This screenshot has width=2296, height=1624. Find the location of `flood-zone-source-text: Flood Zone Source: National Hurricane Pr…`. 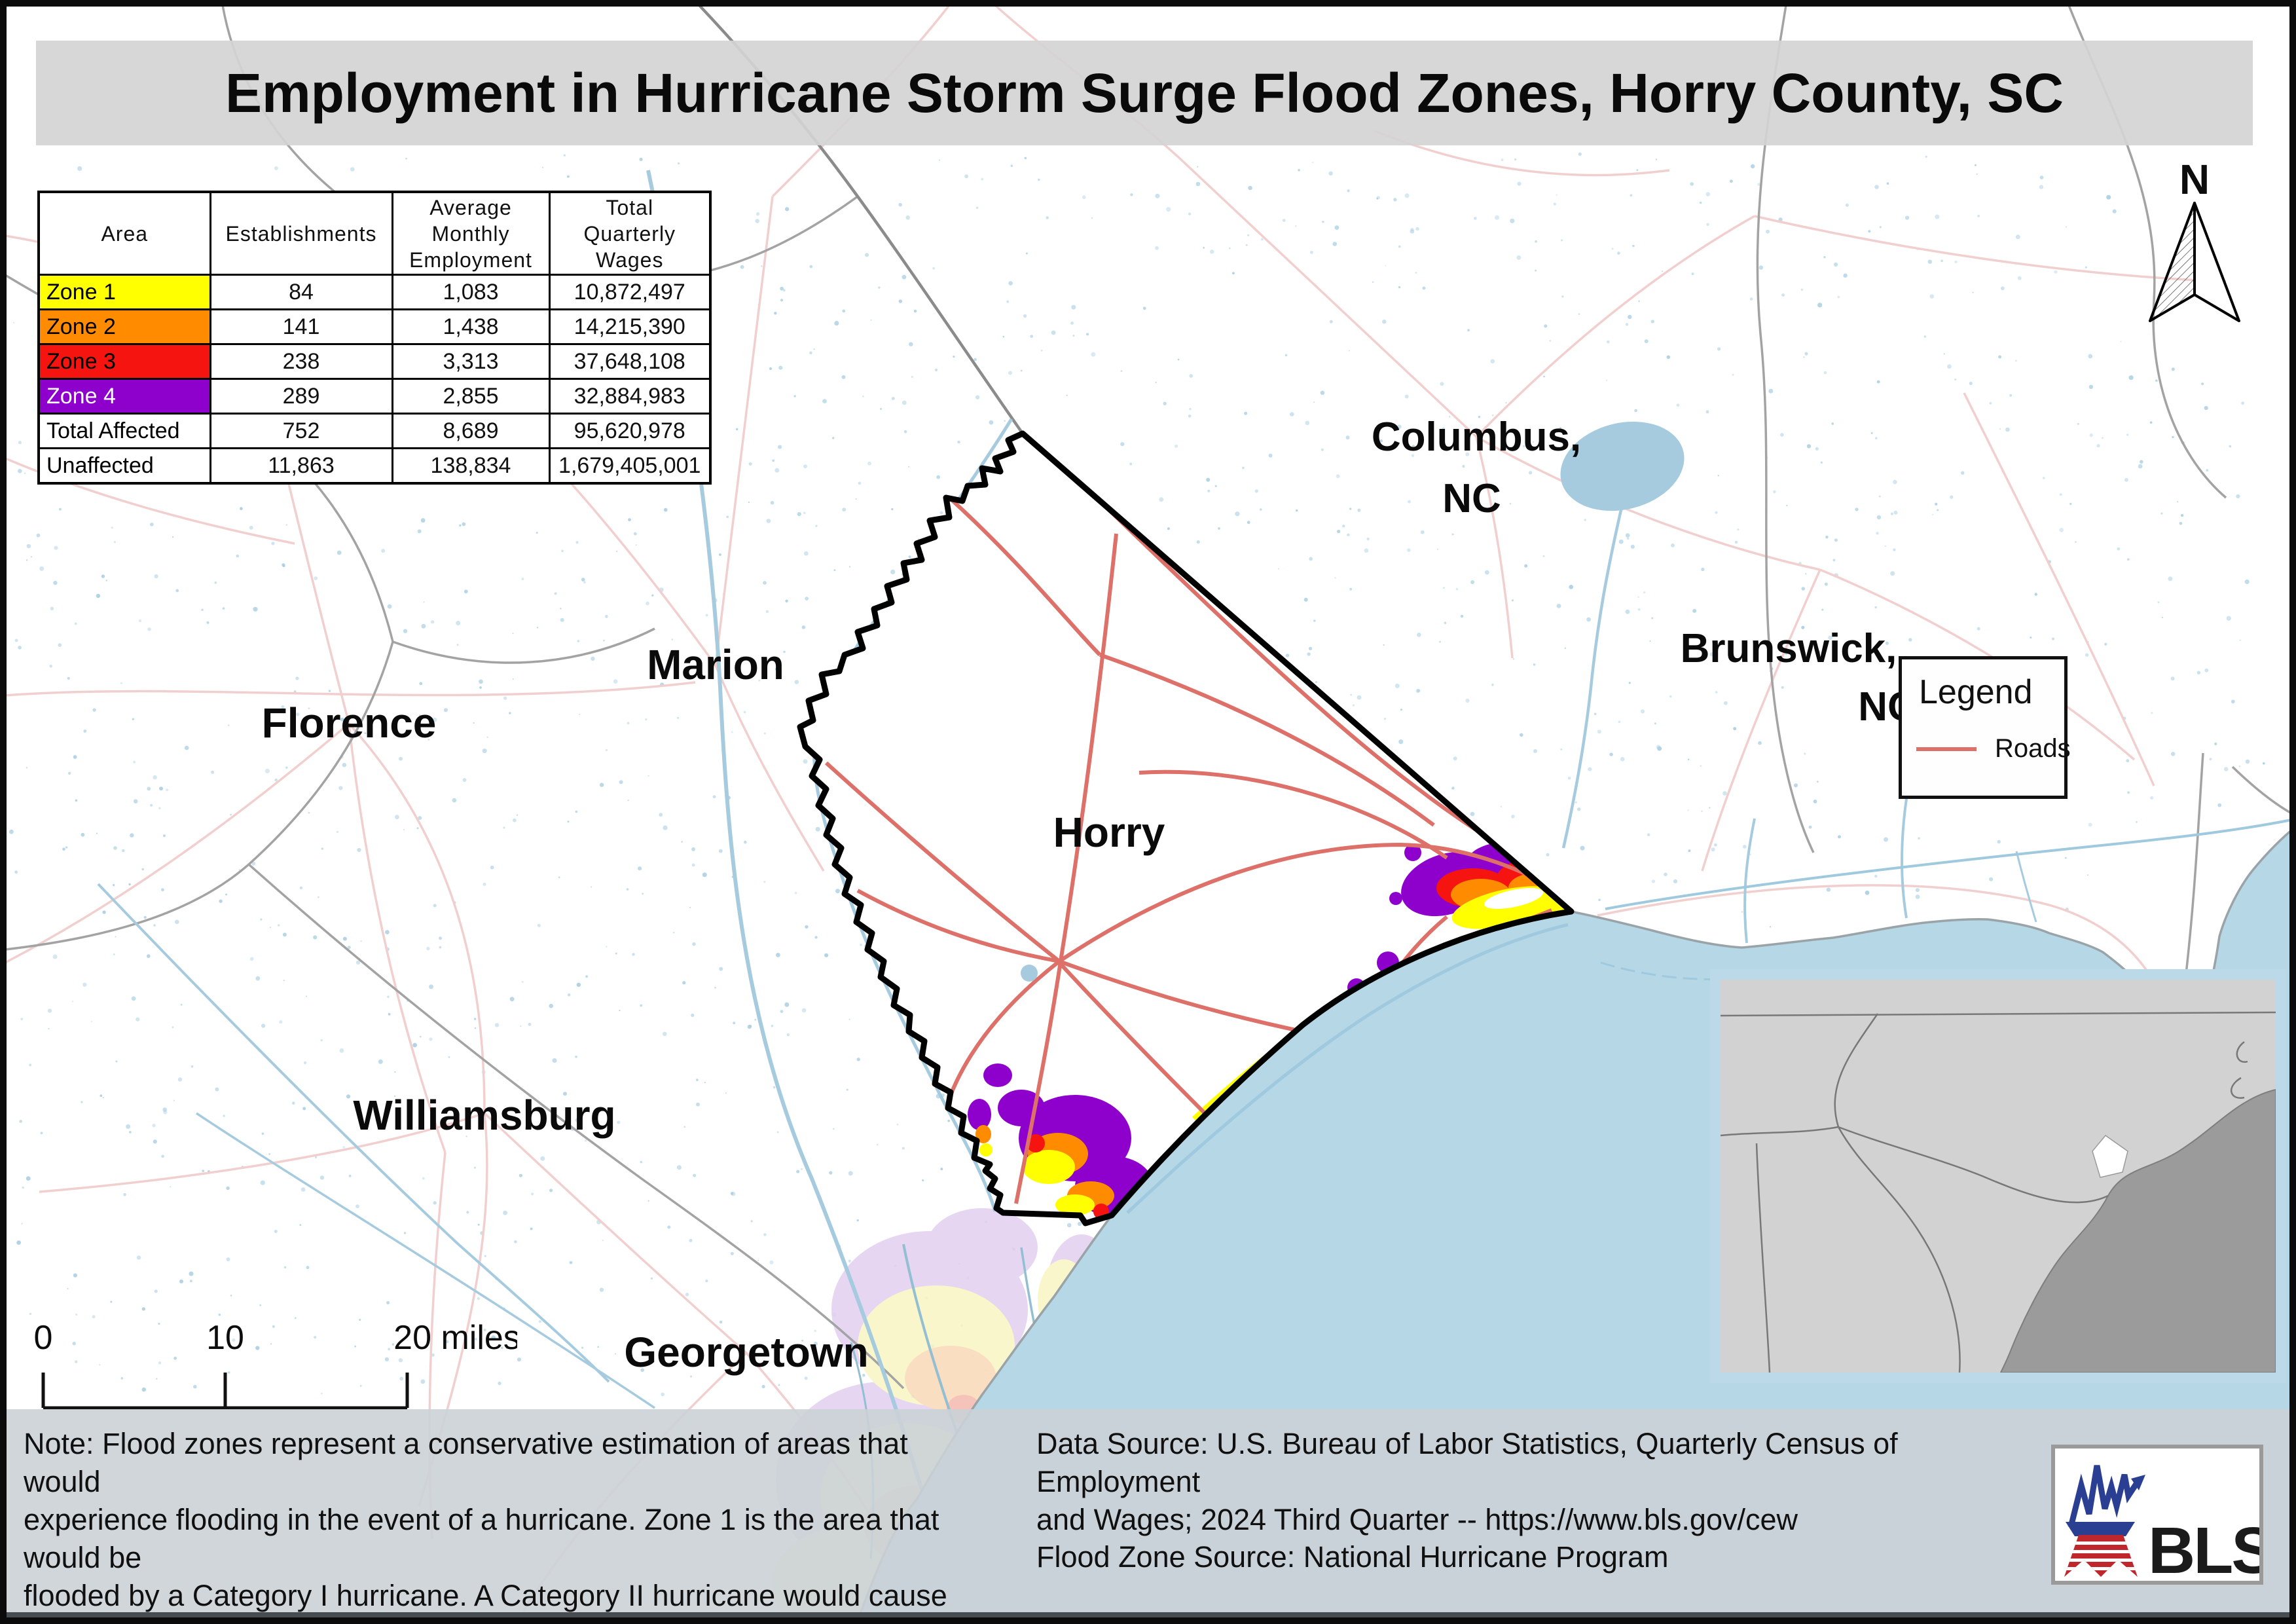

flood-zone-source-text: Flood Zone Source: National Hurricane Pr… is located at coordinates (1352, 1557).